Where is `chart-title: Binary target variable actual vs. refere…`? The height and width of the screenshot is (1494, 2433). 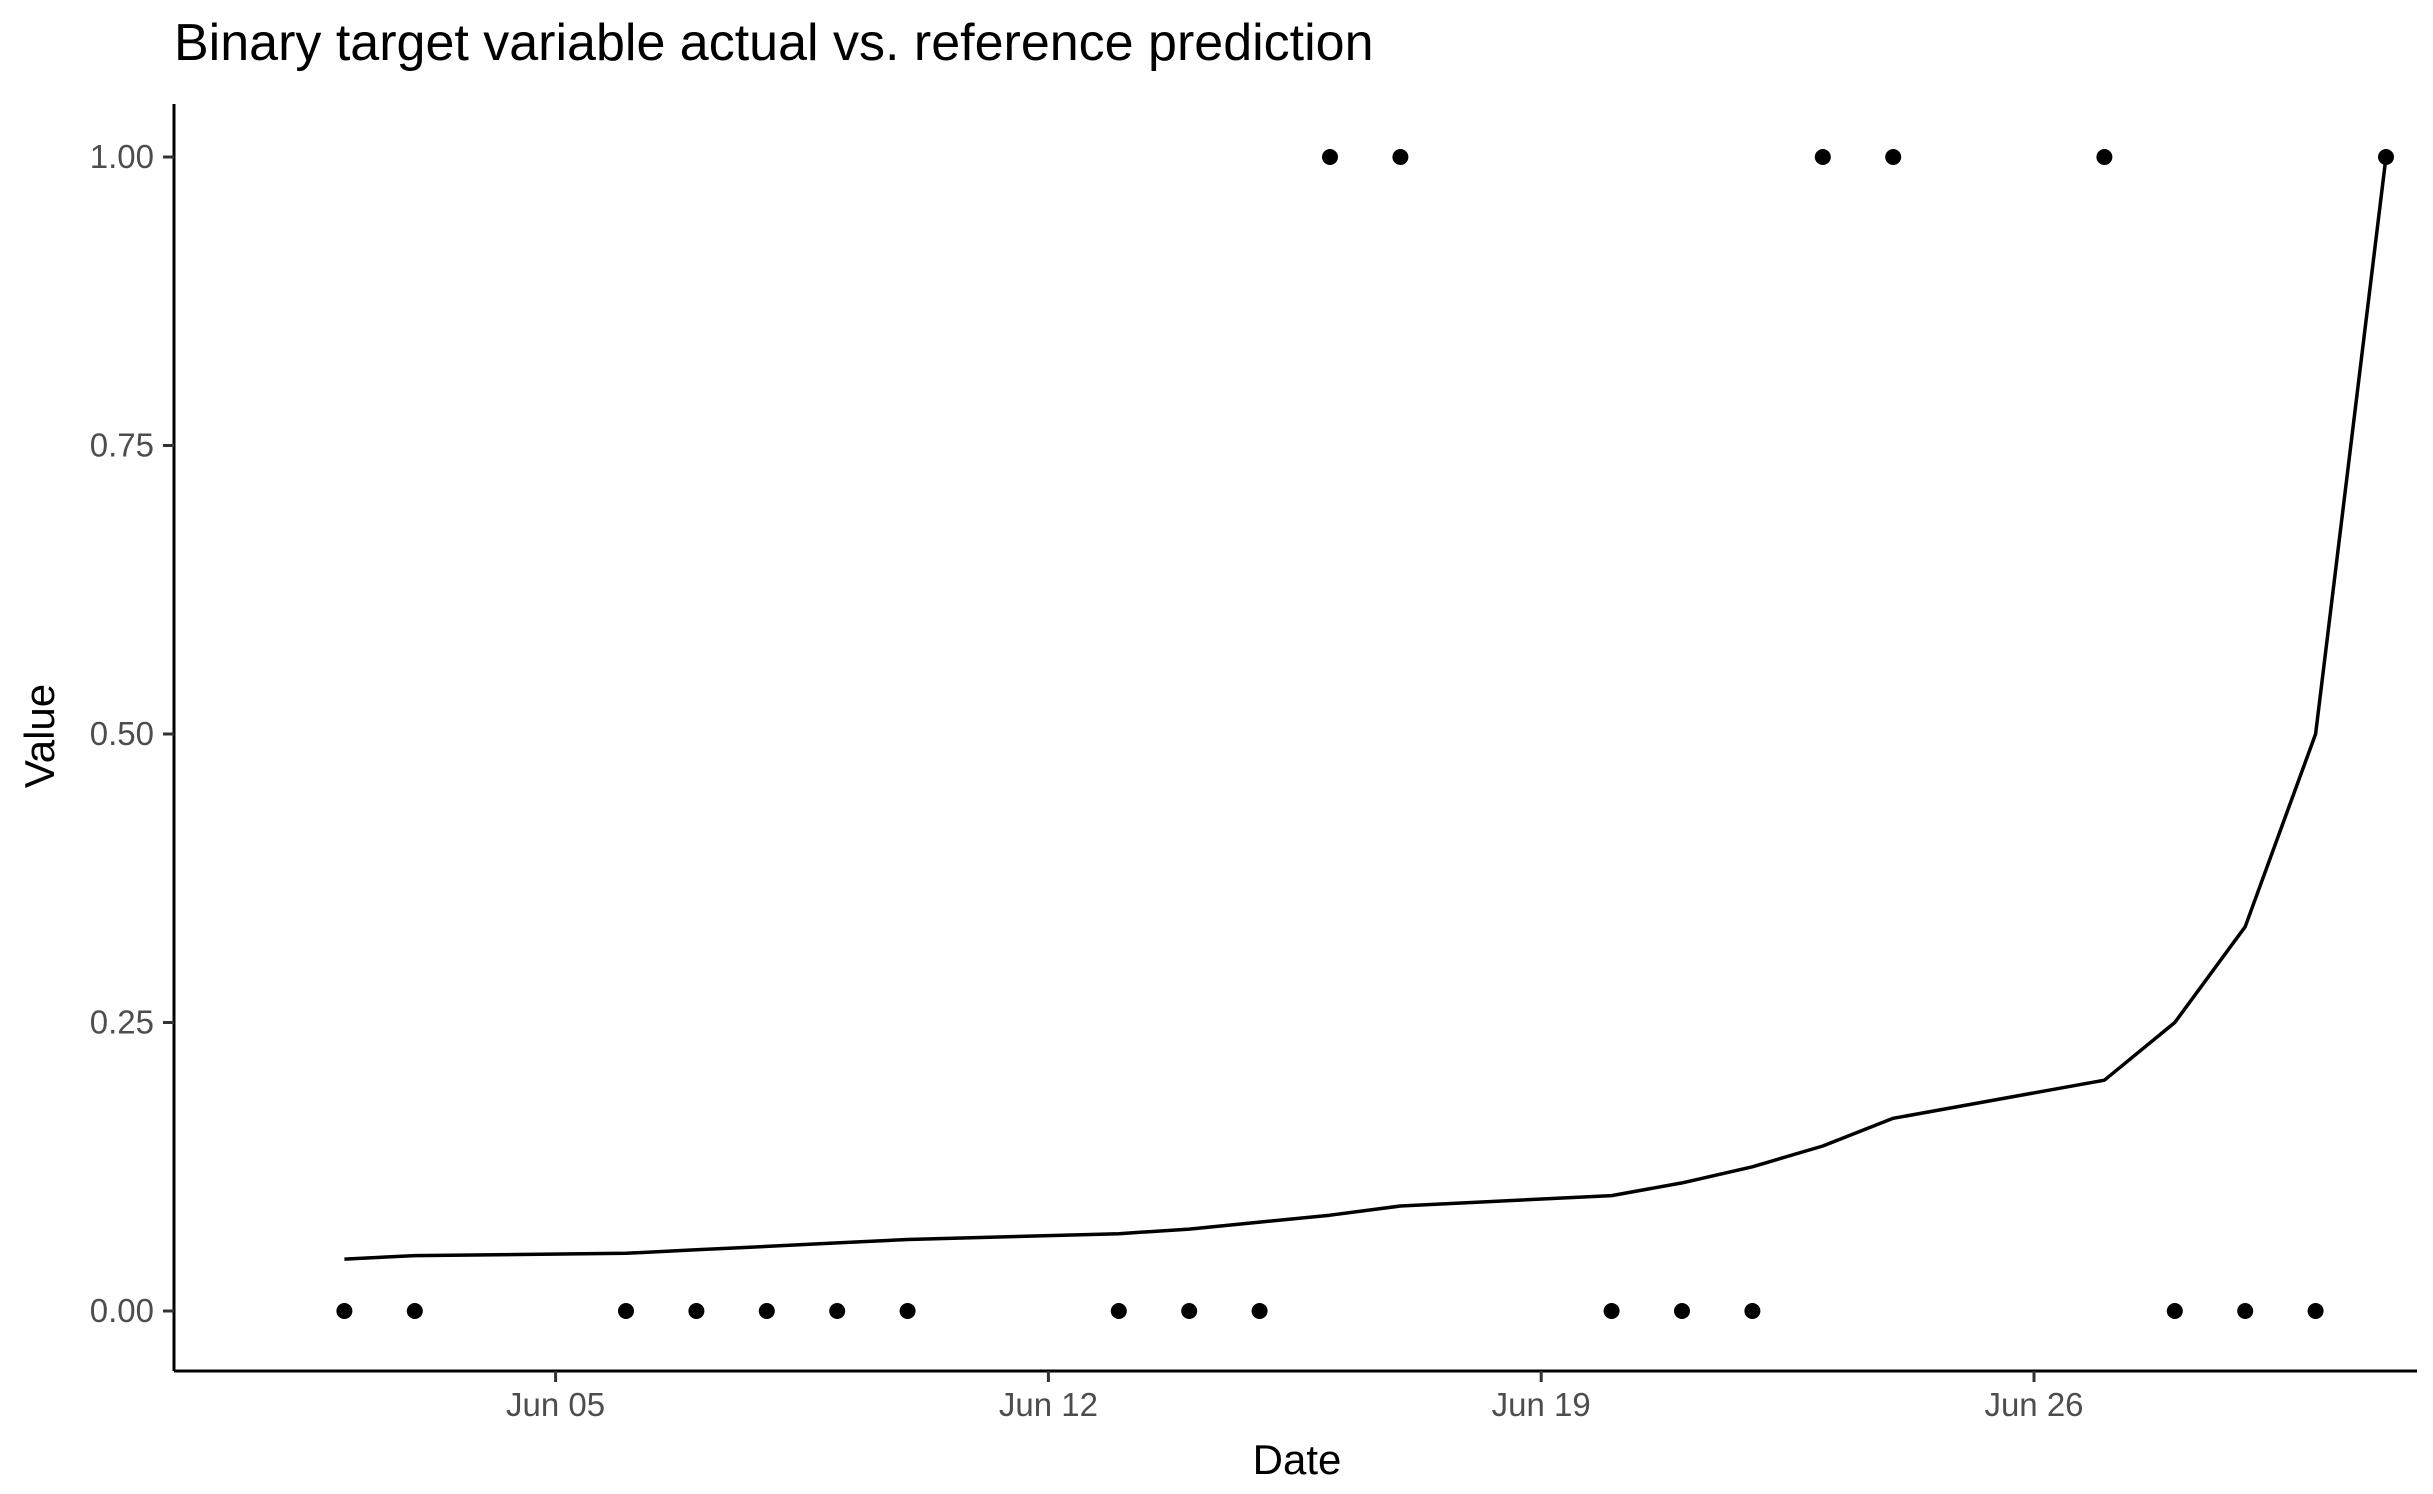 chart-title: Binary target variable actual vs. refere… is located at coordinates (774, 43).